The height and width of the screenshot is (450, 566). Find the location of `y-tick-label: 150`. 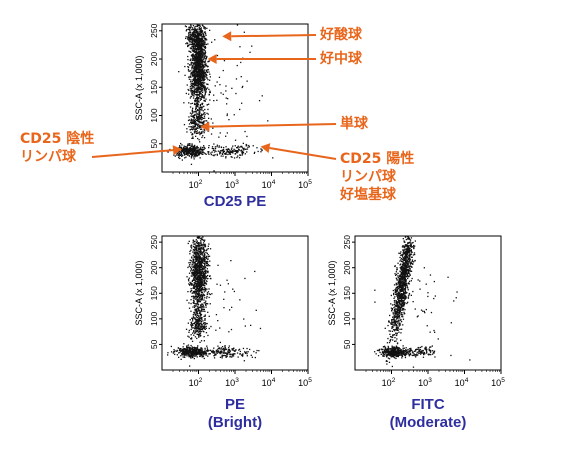

y-tick-label: 150 is located at coordinates (154, 293).